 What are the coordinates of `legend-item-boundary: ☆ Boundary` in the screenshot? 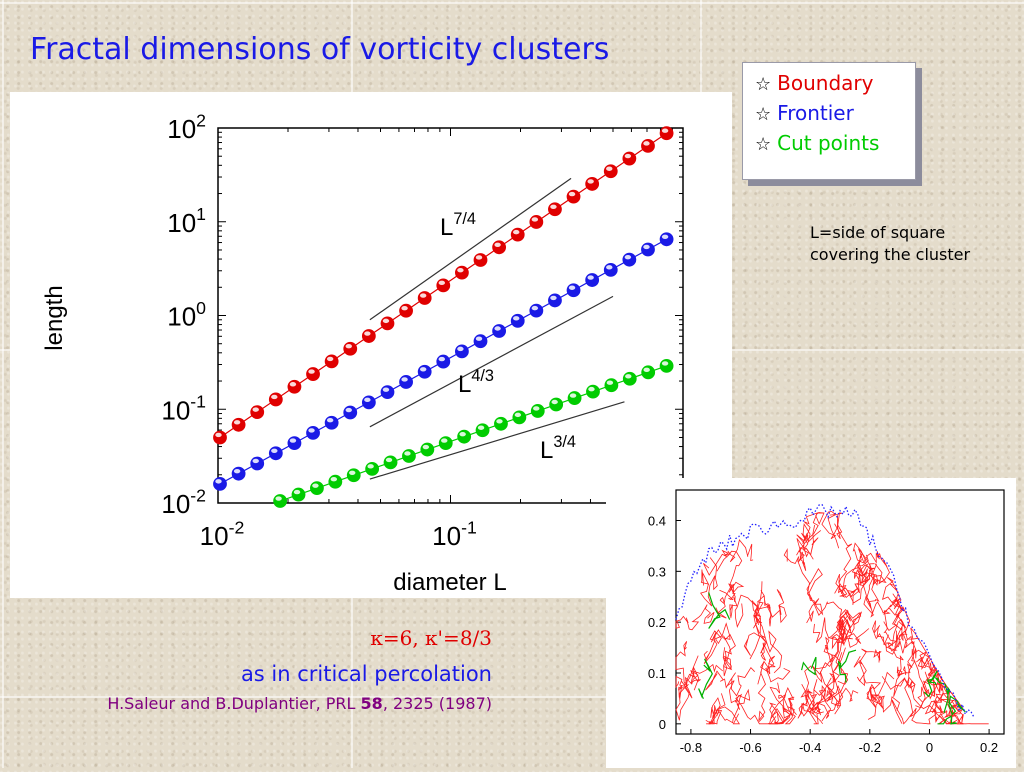 It's located at (814, 83).